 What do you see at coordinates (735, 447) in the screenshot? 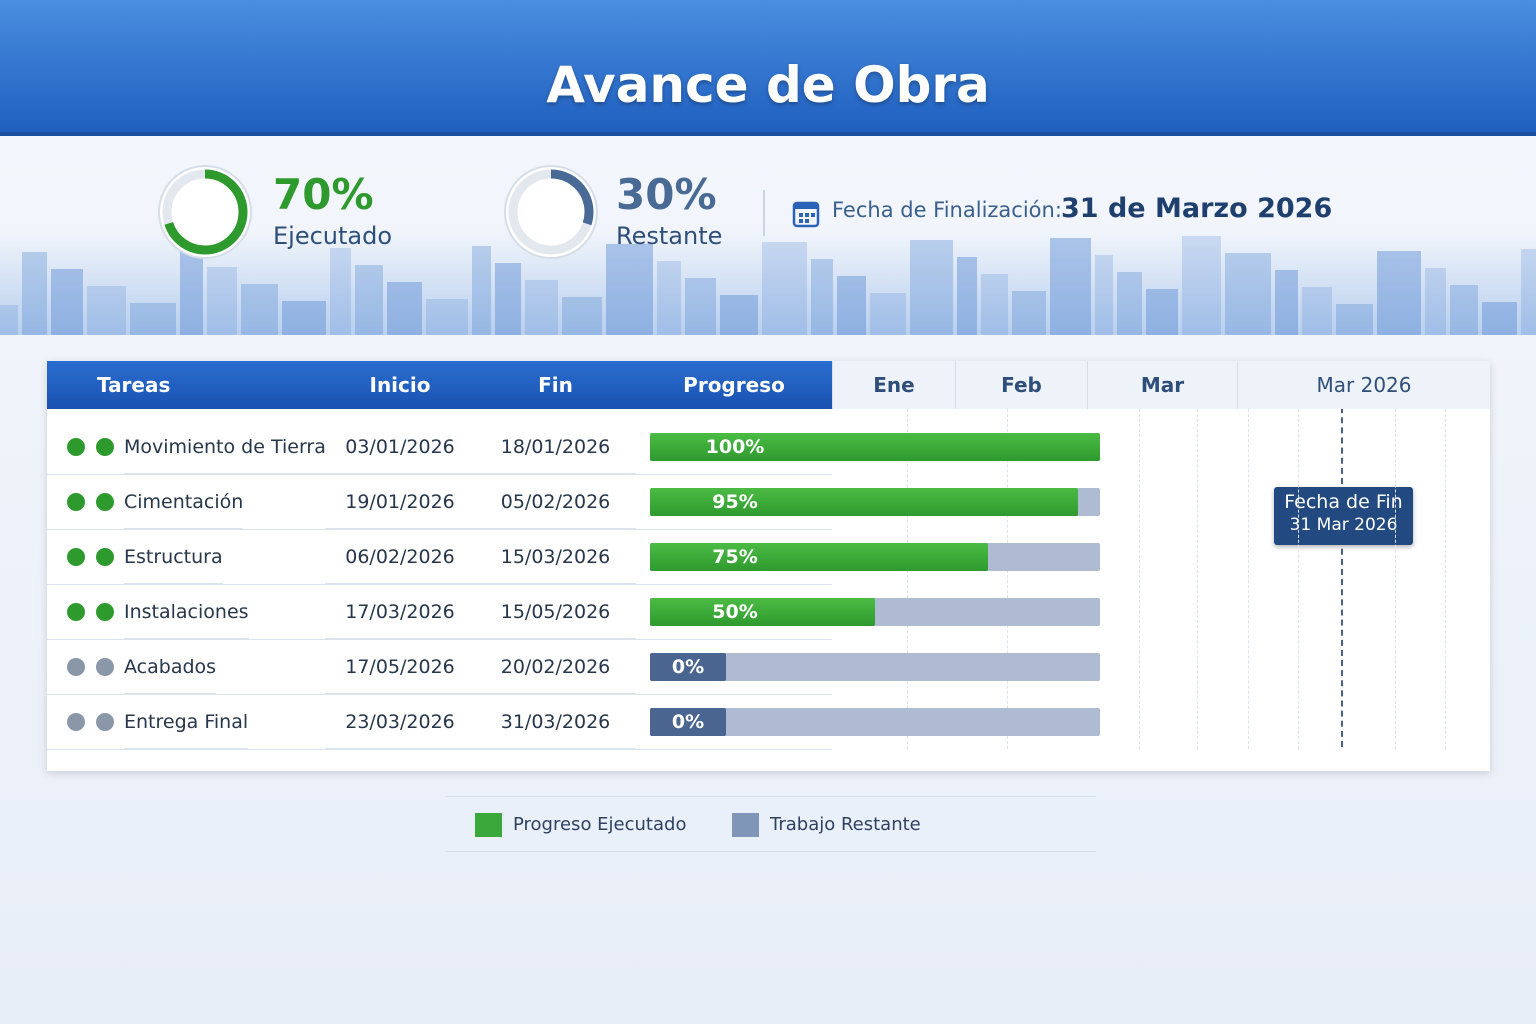
I see `progress-label: 100%` at bounding box center [735, 447].